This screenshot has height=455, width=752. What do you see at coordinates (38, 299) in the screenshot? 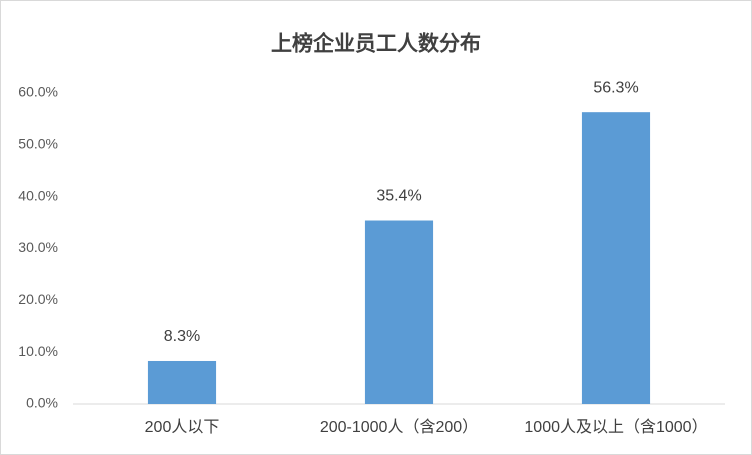
I see `y-tick-label: 20.0%` at bounding box center [38, 299].